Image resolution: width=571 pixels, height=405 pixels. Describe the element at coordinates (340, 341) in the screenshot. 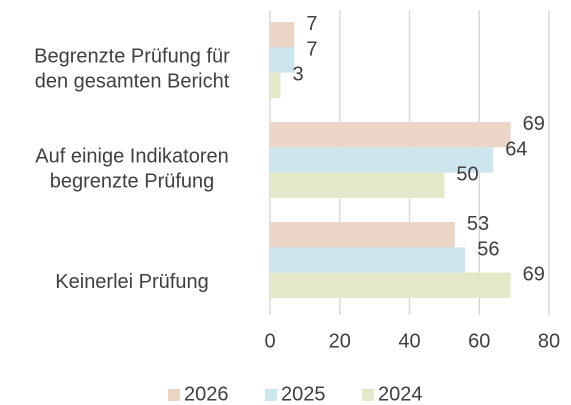

I see `x-tick-label: 20` at that location.